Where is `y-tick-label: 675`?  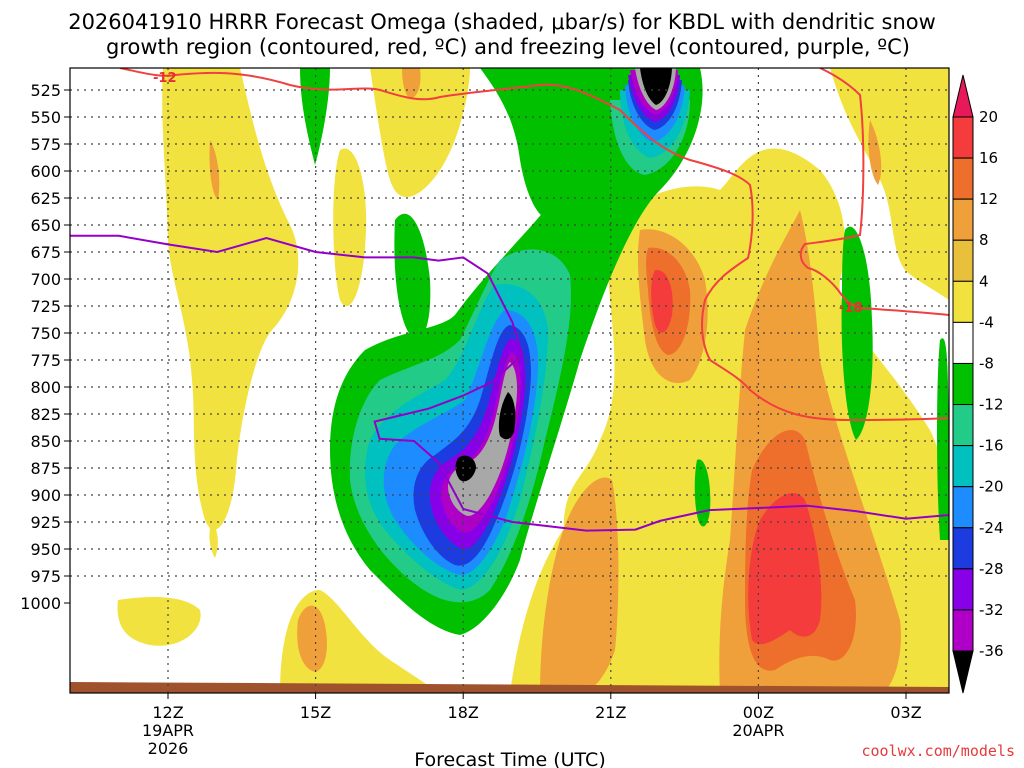 y-tick-label: 675 is located at coordinates (45, 252).